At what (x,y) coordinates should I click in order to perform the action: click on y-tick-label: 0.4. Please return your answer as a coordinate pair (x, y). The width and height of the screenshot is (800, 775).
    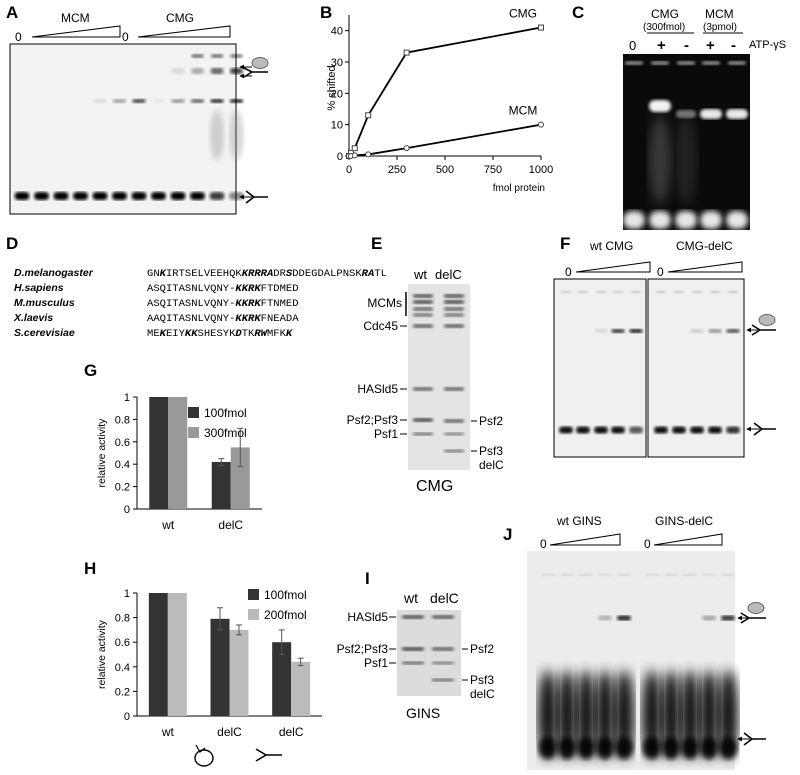
    Looking at the image, I should click on (122, 465).